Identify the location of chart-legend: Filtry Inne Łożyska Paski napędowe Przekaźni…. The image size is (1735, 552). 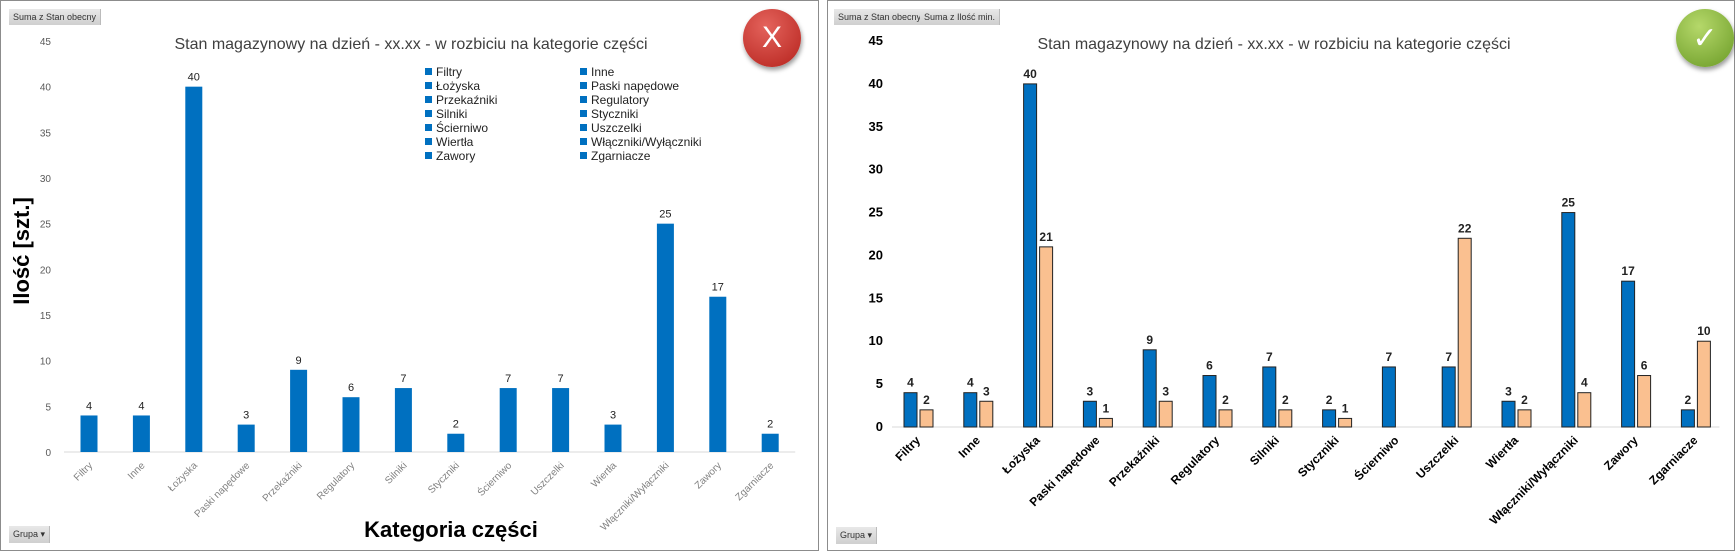
(582, 113).